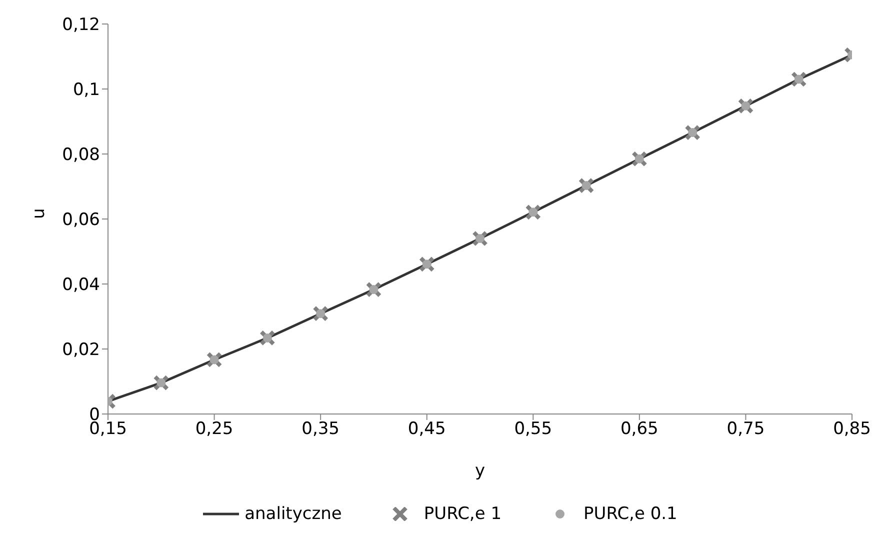  What do you see at coordinates (463, 514) in the screenshot?
I see `legend-label: PURC,e 1` at bounding box center [463, 514].